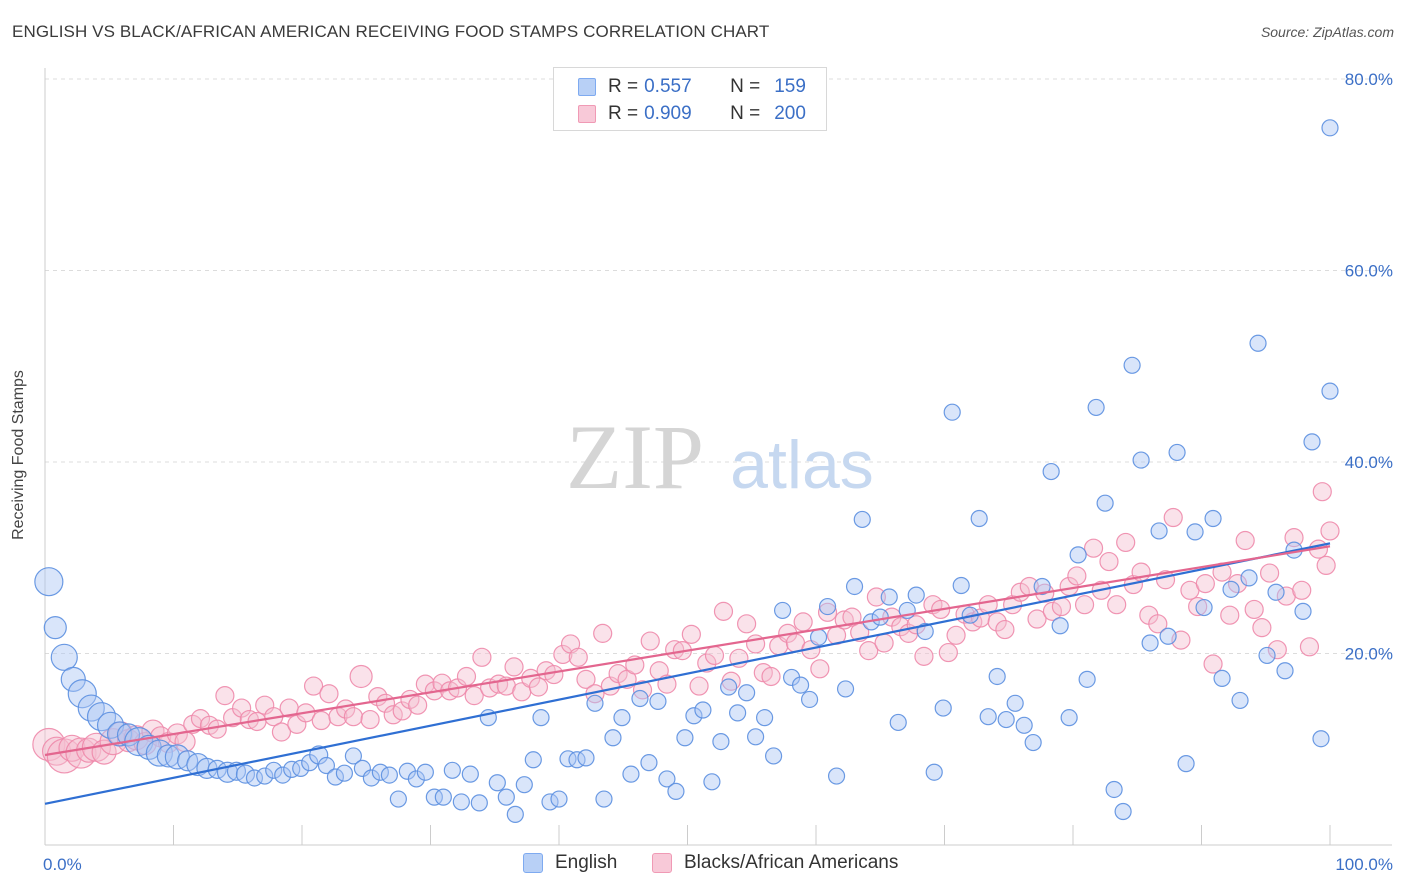 This screenshot has width=1406, height=892. Describe the element at coordinates (692, 114) in the screenshot. I see `legend-row-blacks: R = 0.909 N = 200` at that location.